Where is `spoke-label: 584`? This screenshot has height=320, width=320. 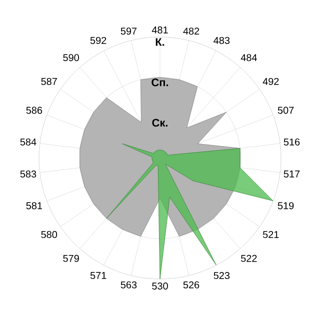
spoke-label: 584 is located at coordinates (28, 142).